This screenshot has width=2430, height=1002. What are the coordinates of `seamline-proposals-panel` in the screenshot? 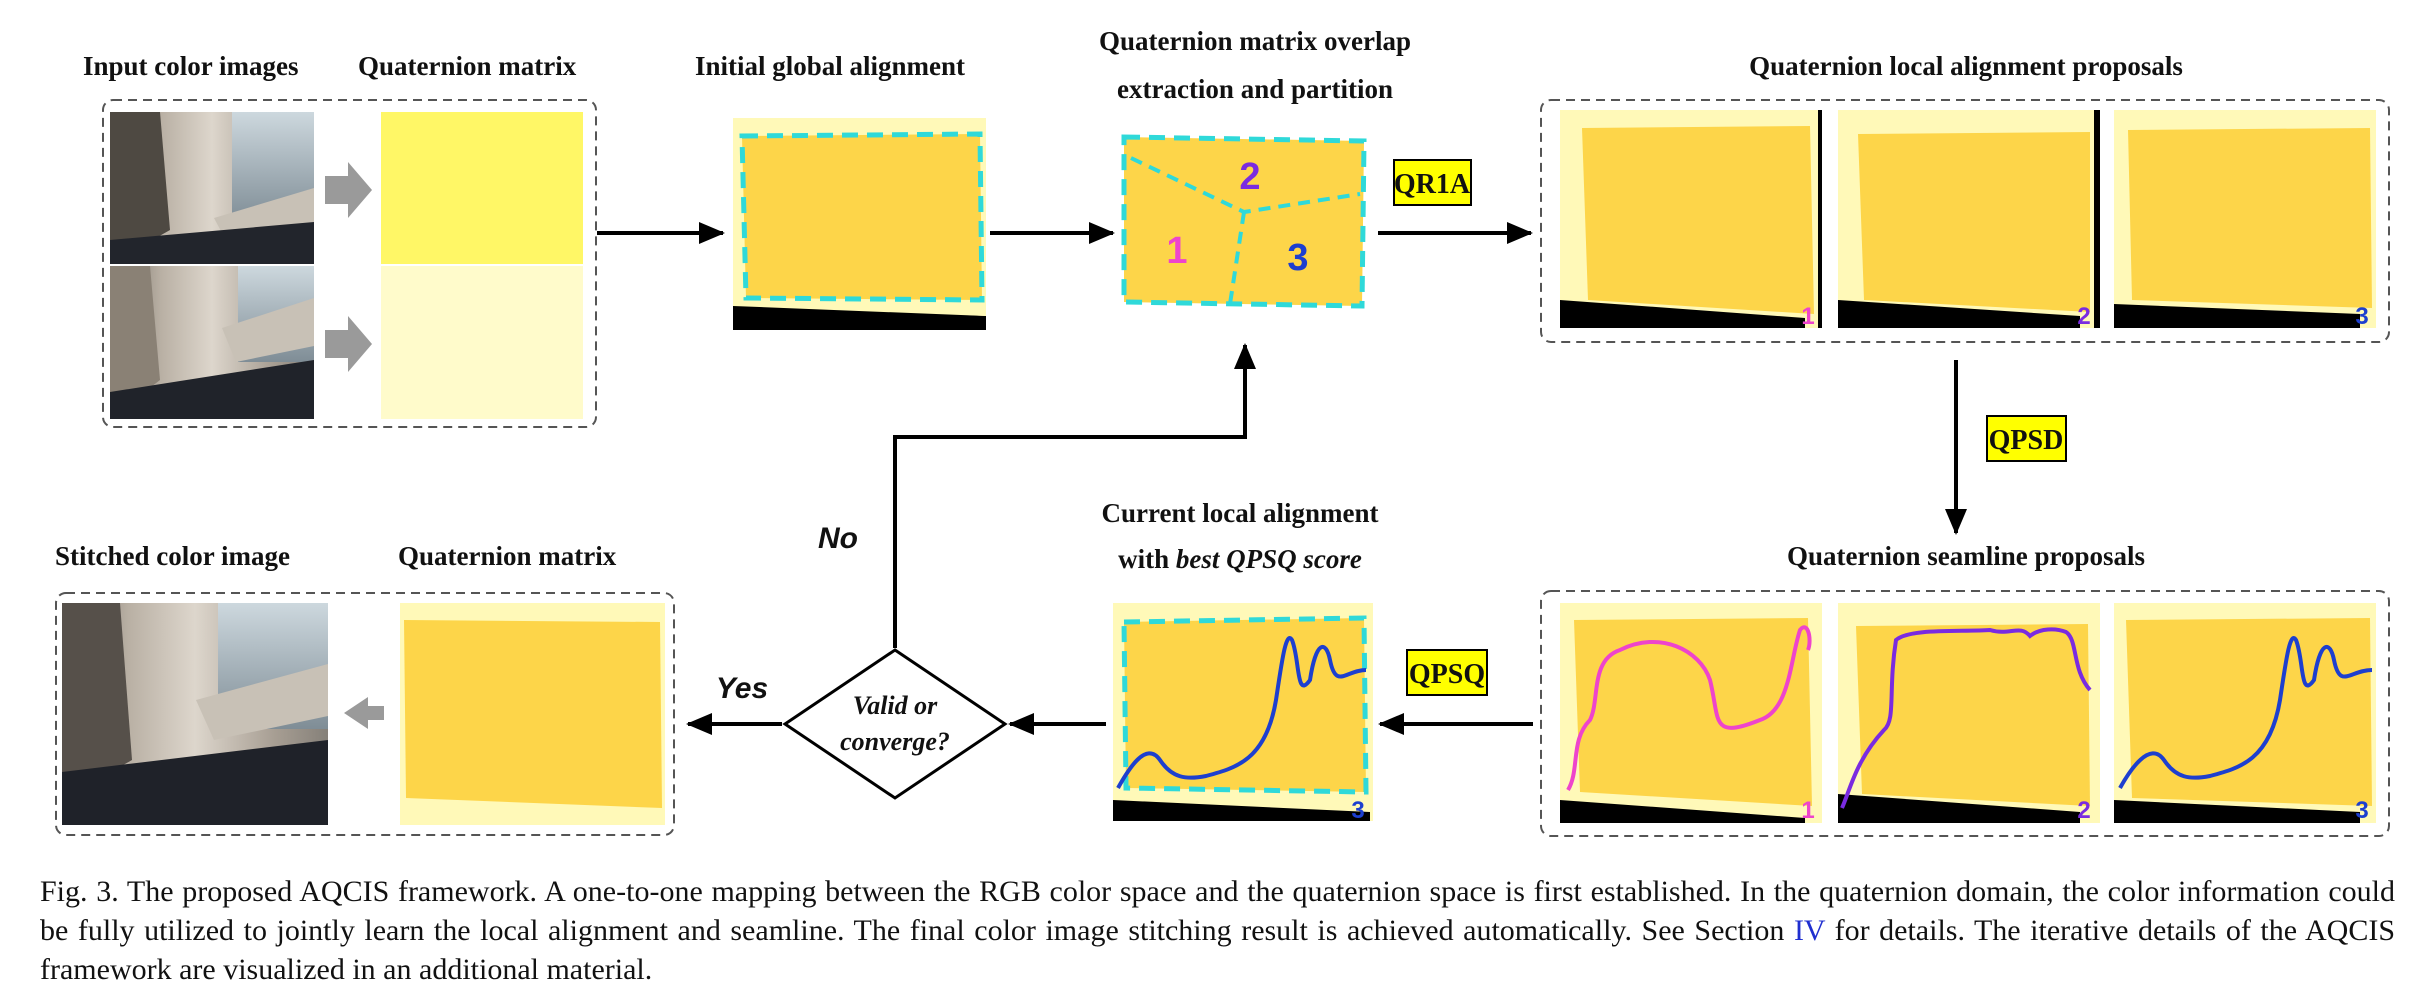 It's located at (1965, 713).